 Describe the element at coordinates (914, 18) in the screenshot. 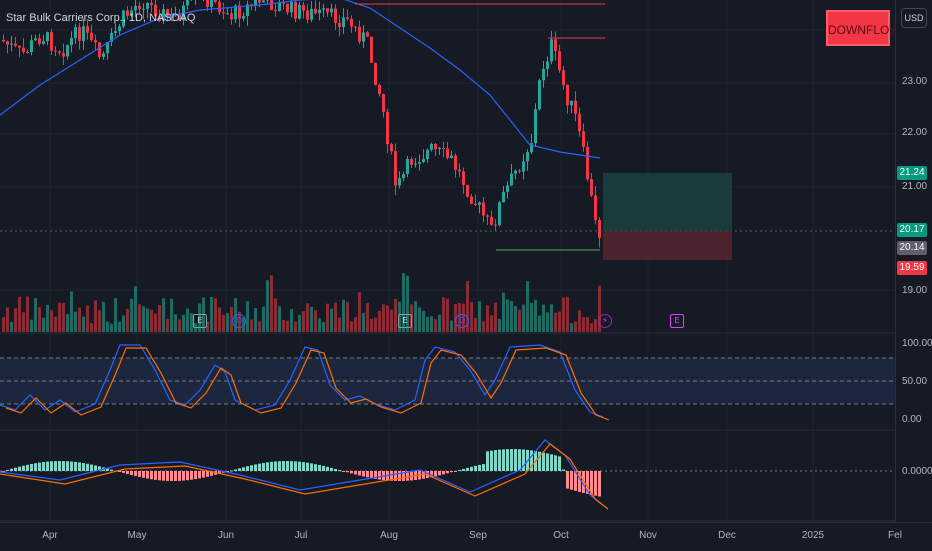

I see `currency-button: USD` at that location.